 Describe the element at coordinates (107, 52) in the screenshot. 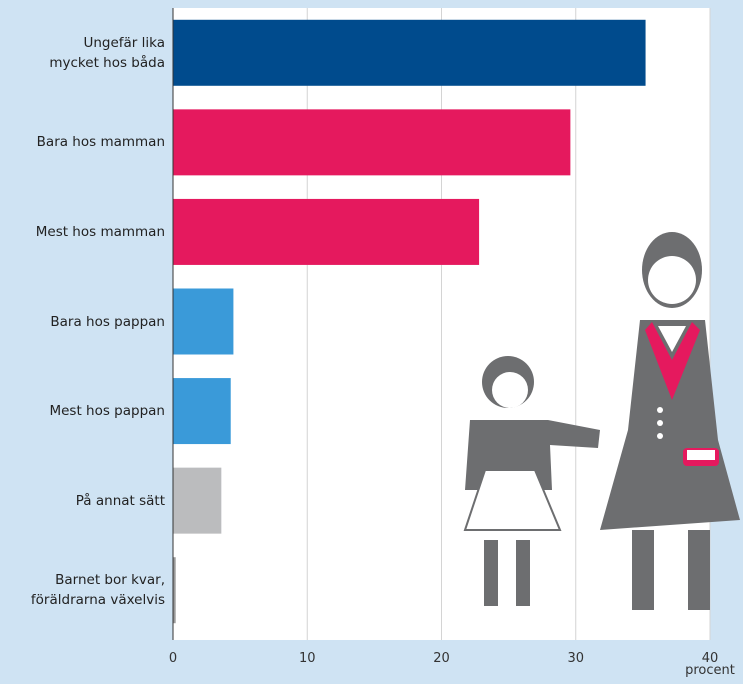

I see `y-tick-label: Ungefär lika mycket hos båda` at that location.